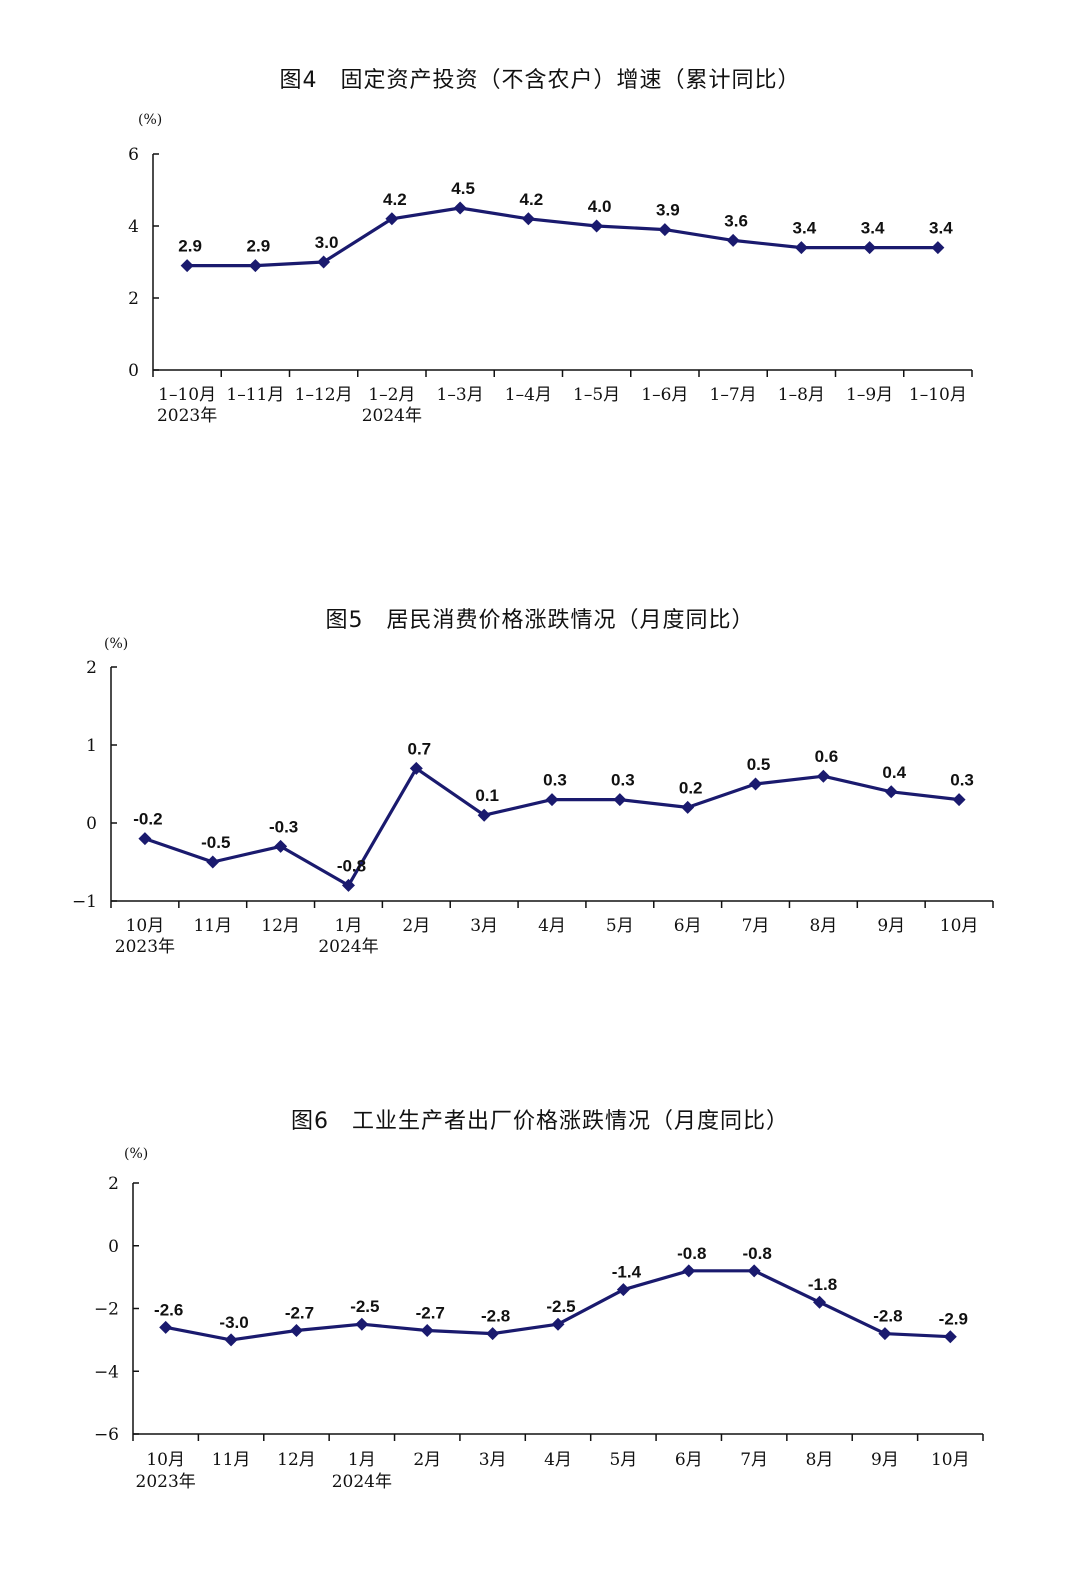  I want to click on x-tick-label: 1–11月, so click(255, 395).